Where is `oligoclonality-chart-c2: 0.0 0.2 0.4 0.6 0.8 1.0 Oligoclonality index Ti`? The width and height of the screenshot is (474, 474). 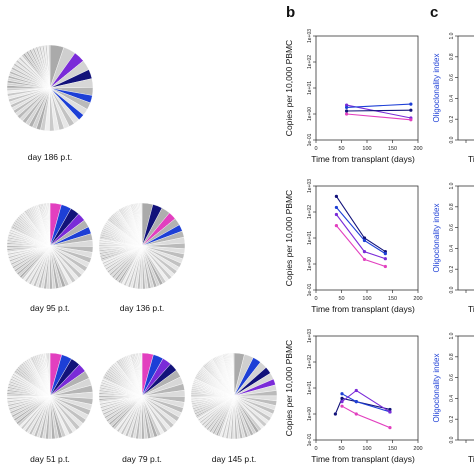
oligoclonality-chart-c2: 0.0 0.2 0.4 0.6 0.8 1.0 Oligoclonality index Ti is located at coordinates (453, 248).